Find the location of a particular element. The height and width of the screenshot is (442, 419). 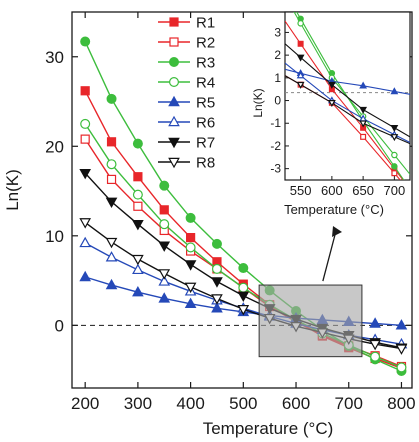

inset-x-tick-label: 550 is located at coordinates (301, 190).